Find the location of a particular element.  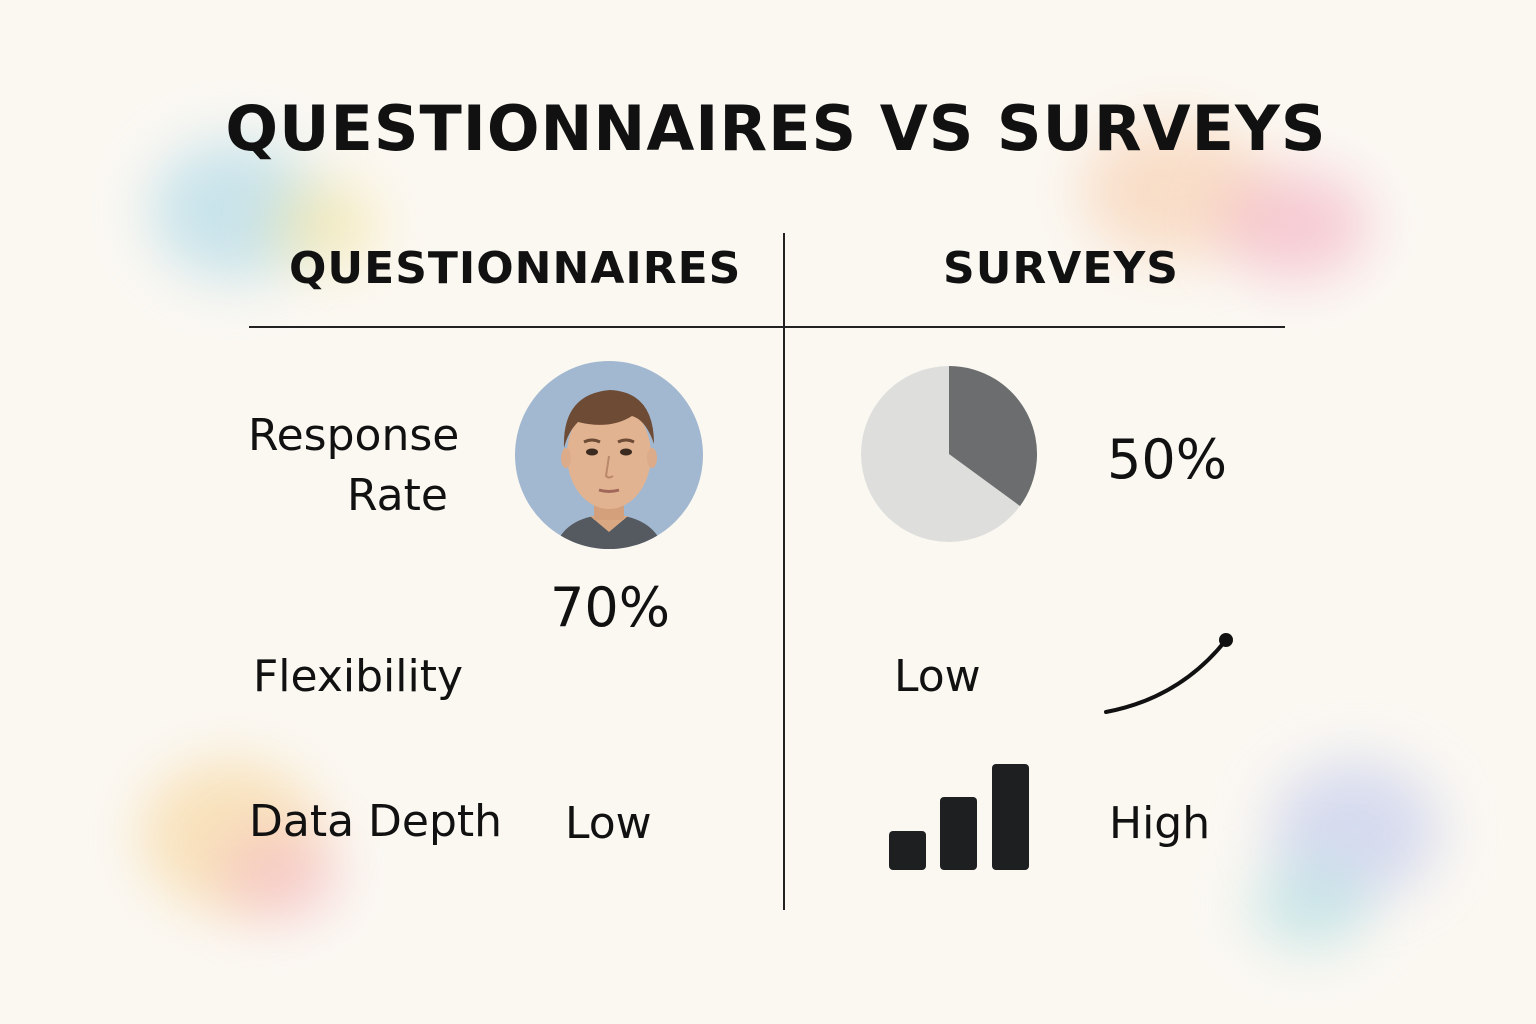

column-divider is located at coordinates (784, 571).